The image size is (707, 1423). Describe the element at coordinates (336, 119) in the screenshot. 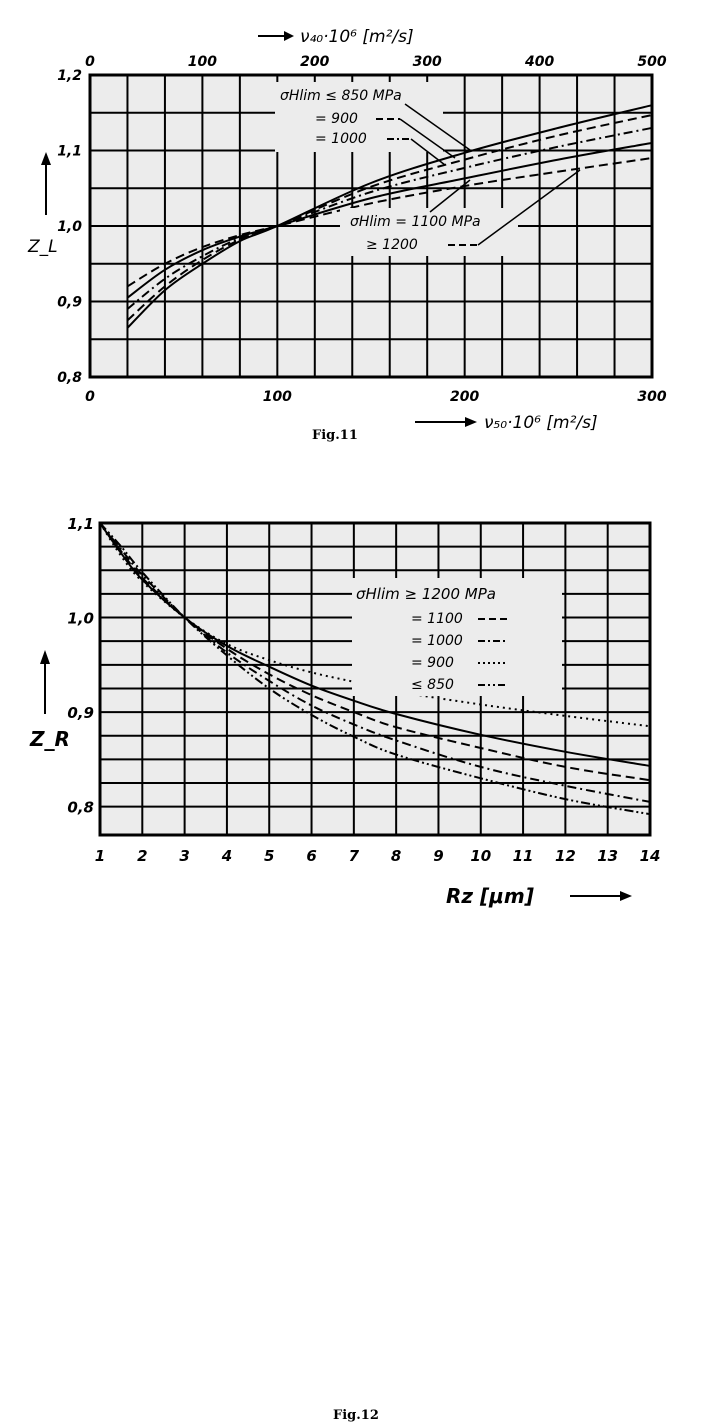

I see `legend-upper-entry: = 900` at that location.